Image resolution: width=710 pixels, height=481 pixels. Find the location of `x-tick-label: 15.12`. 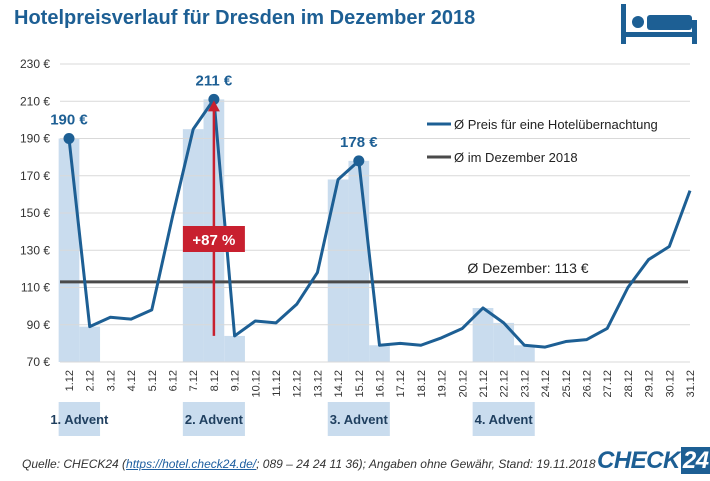

x-tick-label: 15.12 is located at coordinates (360, 384).